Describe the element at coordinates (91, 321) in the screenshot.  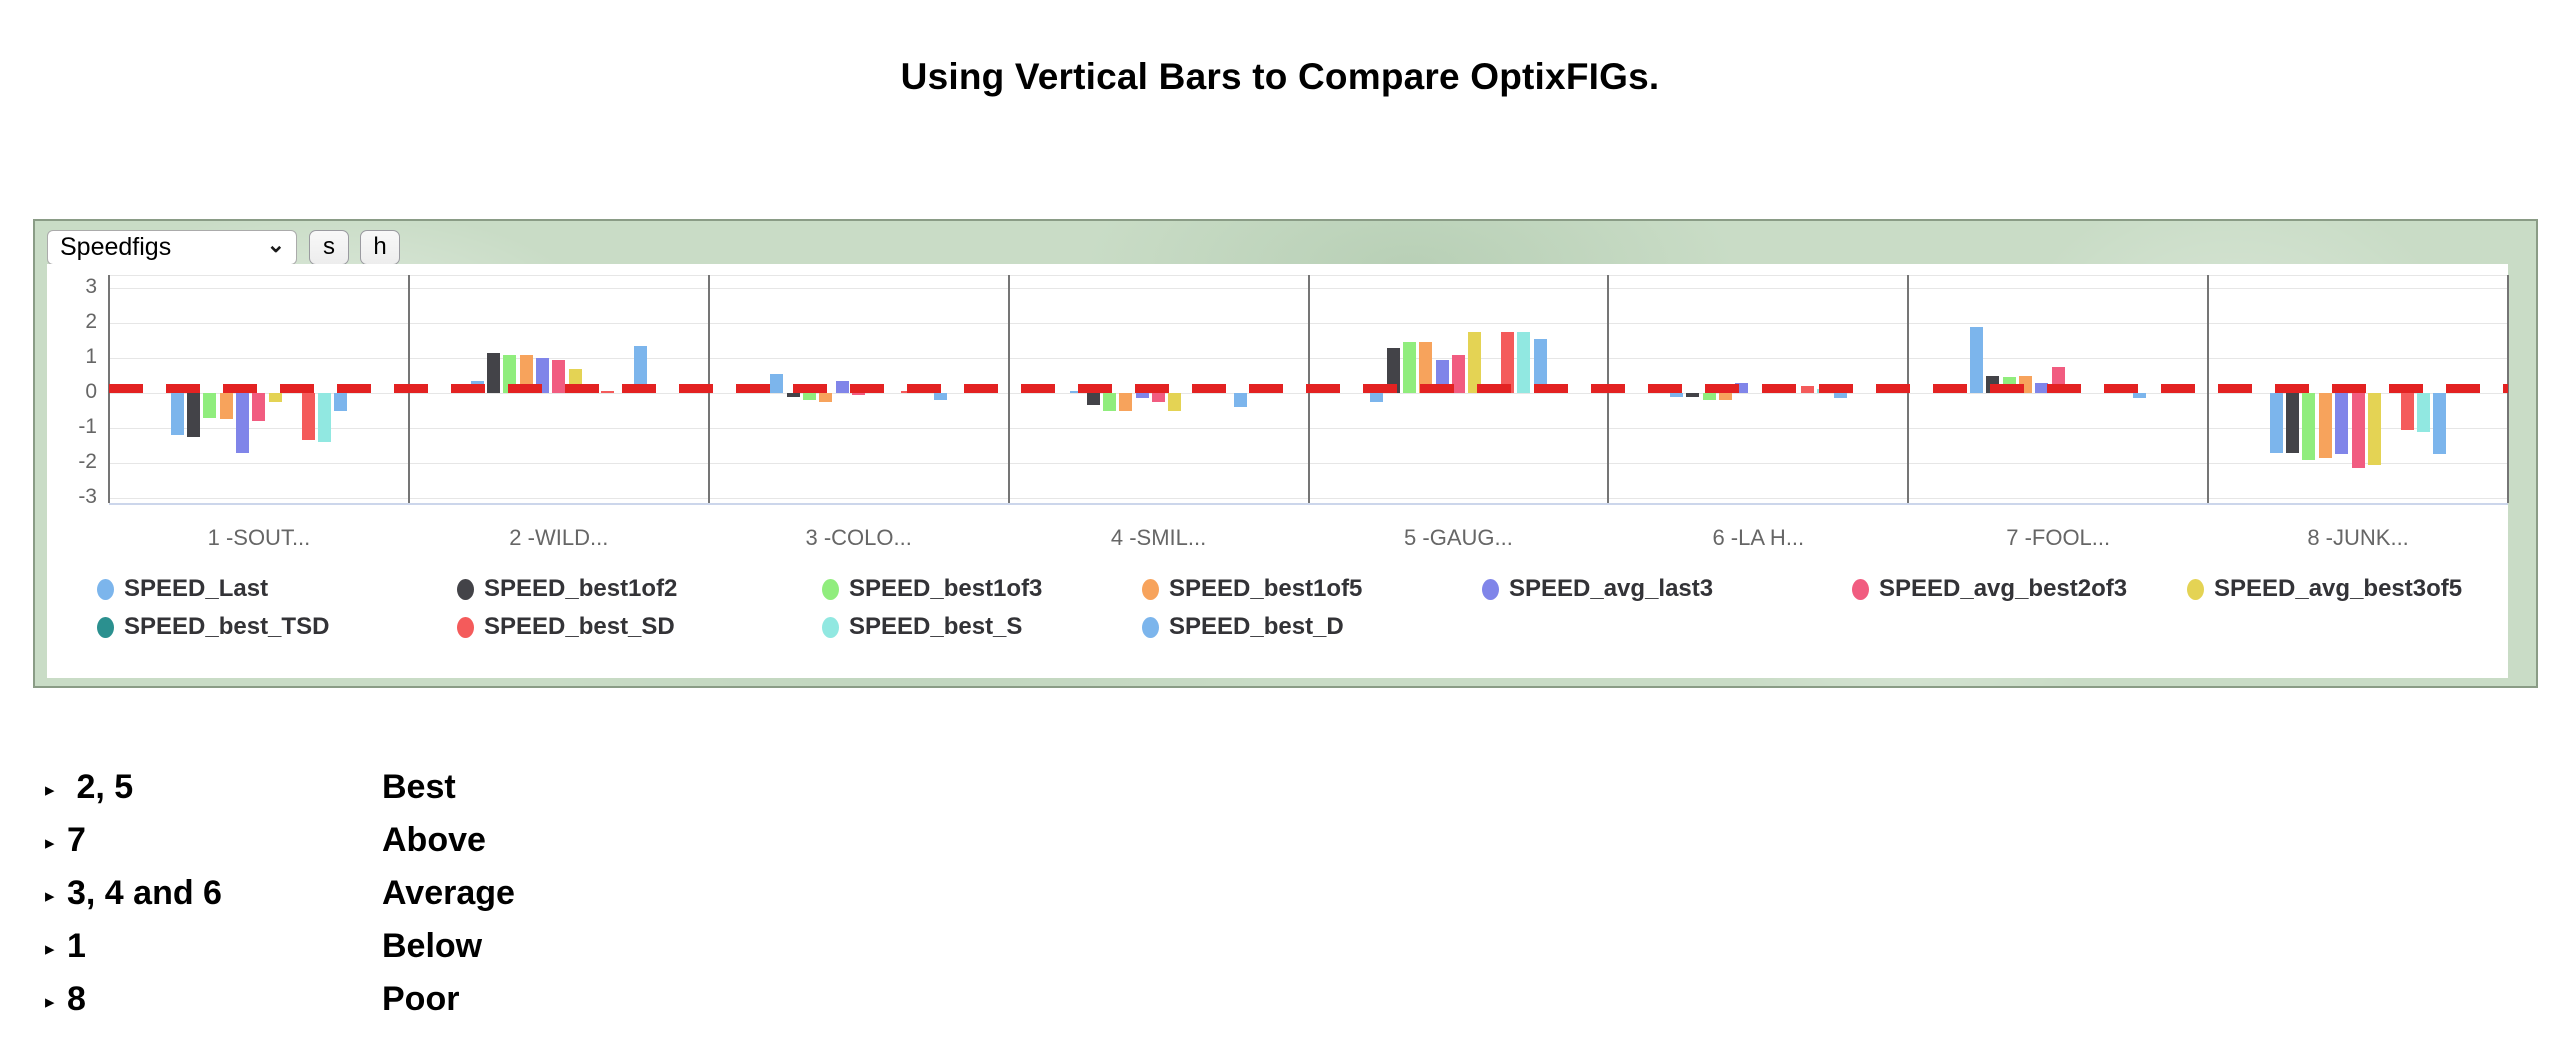
I see `y-axis-label: 2` at that location.